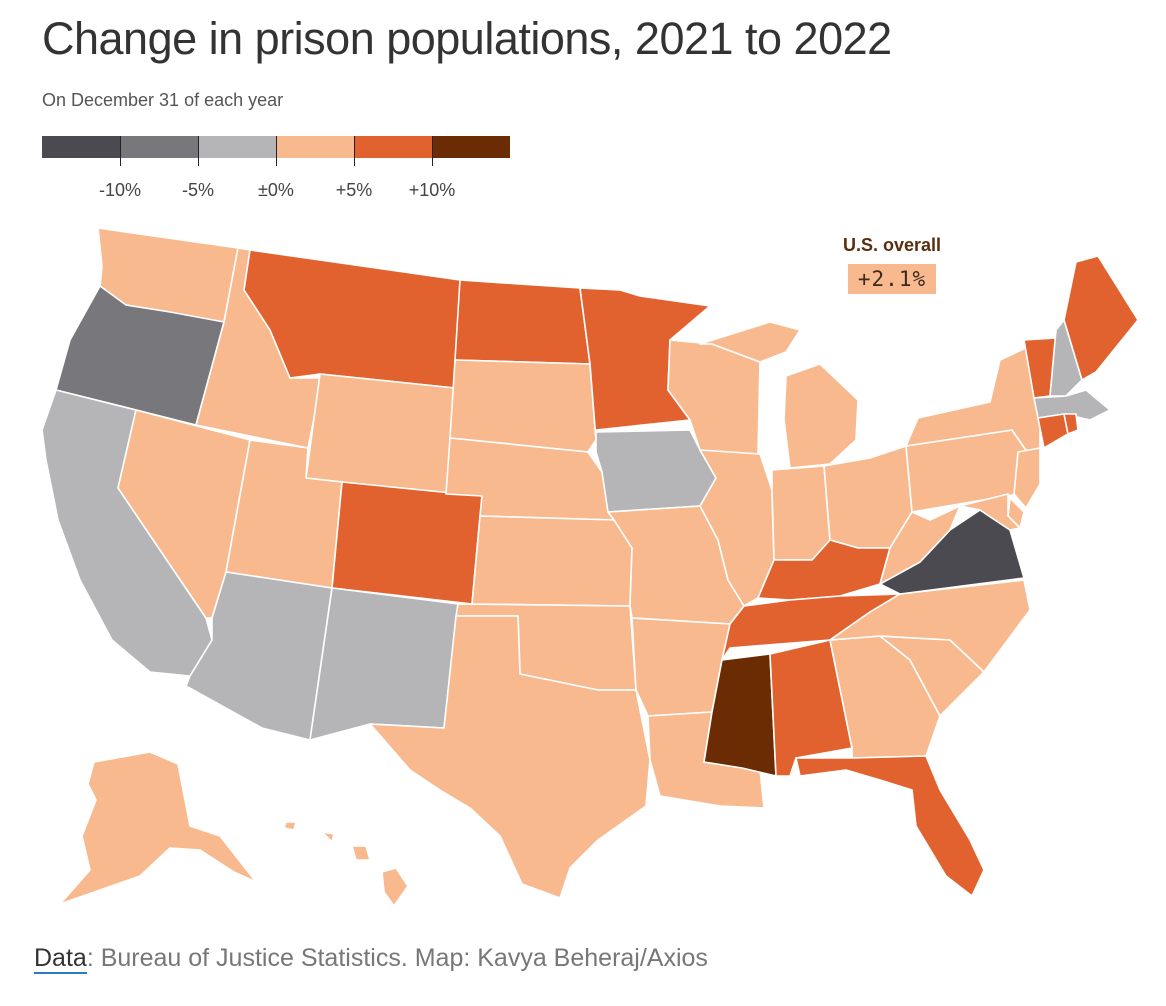 The width and height of the screenshot is (1166, 1006). What do you see at coordinates (990, 512) in the screenshot?
I see `state-maryland` at bounding box center [990, 512].